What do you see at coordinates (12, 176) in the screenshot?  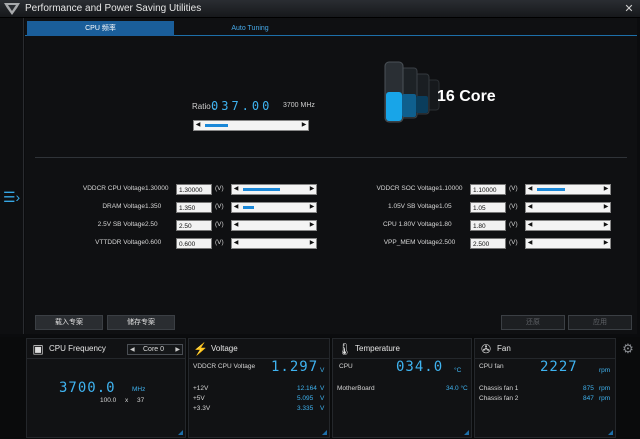 I see `left-rail: ☰›` at bounding box center [12, 176].